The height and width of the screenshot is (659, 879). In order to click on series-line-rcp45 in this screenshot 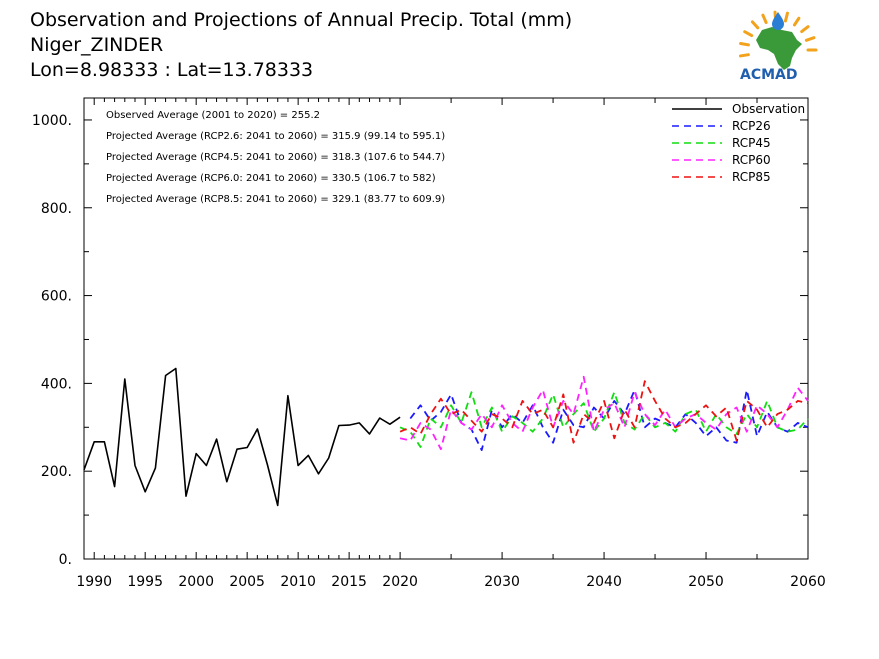, I will do `click(604, 419)`.